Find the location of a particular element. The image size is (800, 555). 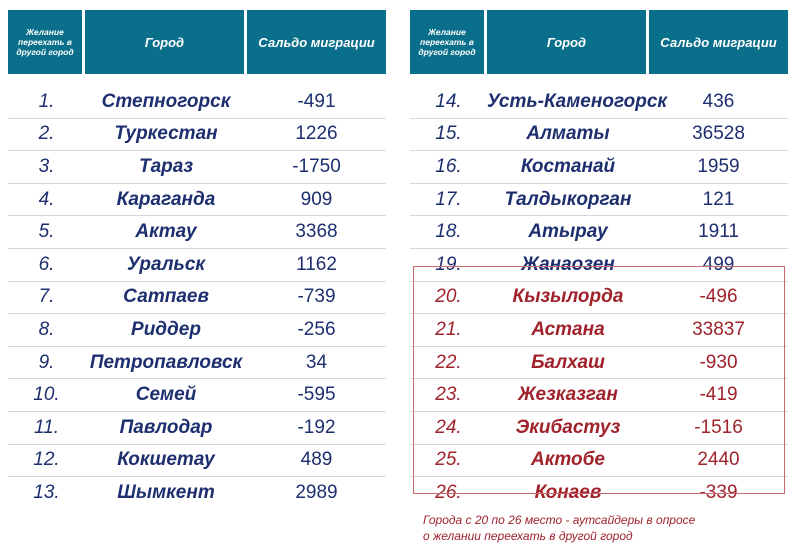

rank-cell: 6. is located at coordinates (46, 264).